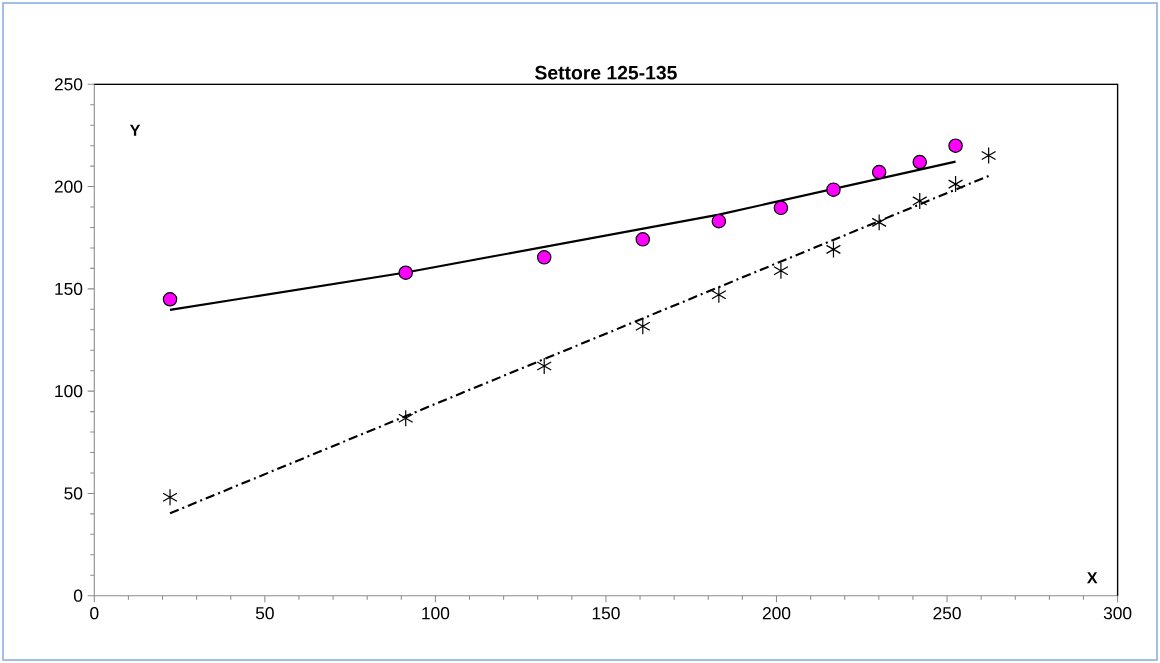 The width and height of the screenshot is (1160, 663). I want to click on y-axis-title: Y, so click(135, 130).